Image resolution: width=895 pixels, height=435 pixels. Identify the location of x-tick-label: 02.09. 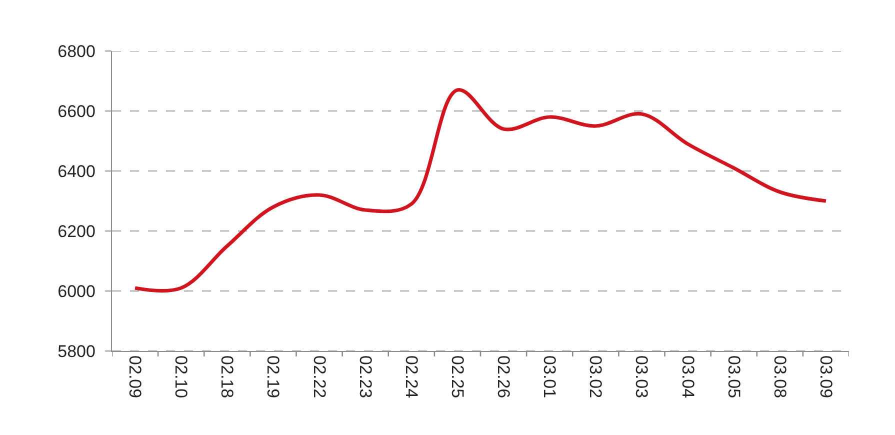
(135, 377).